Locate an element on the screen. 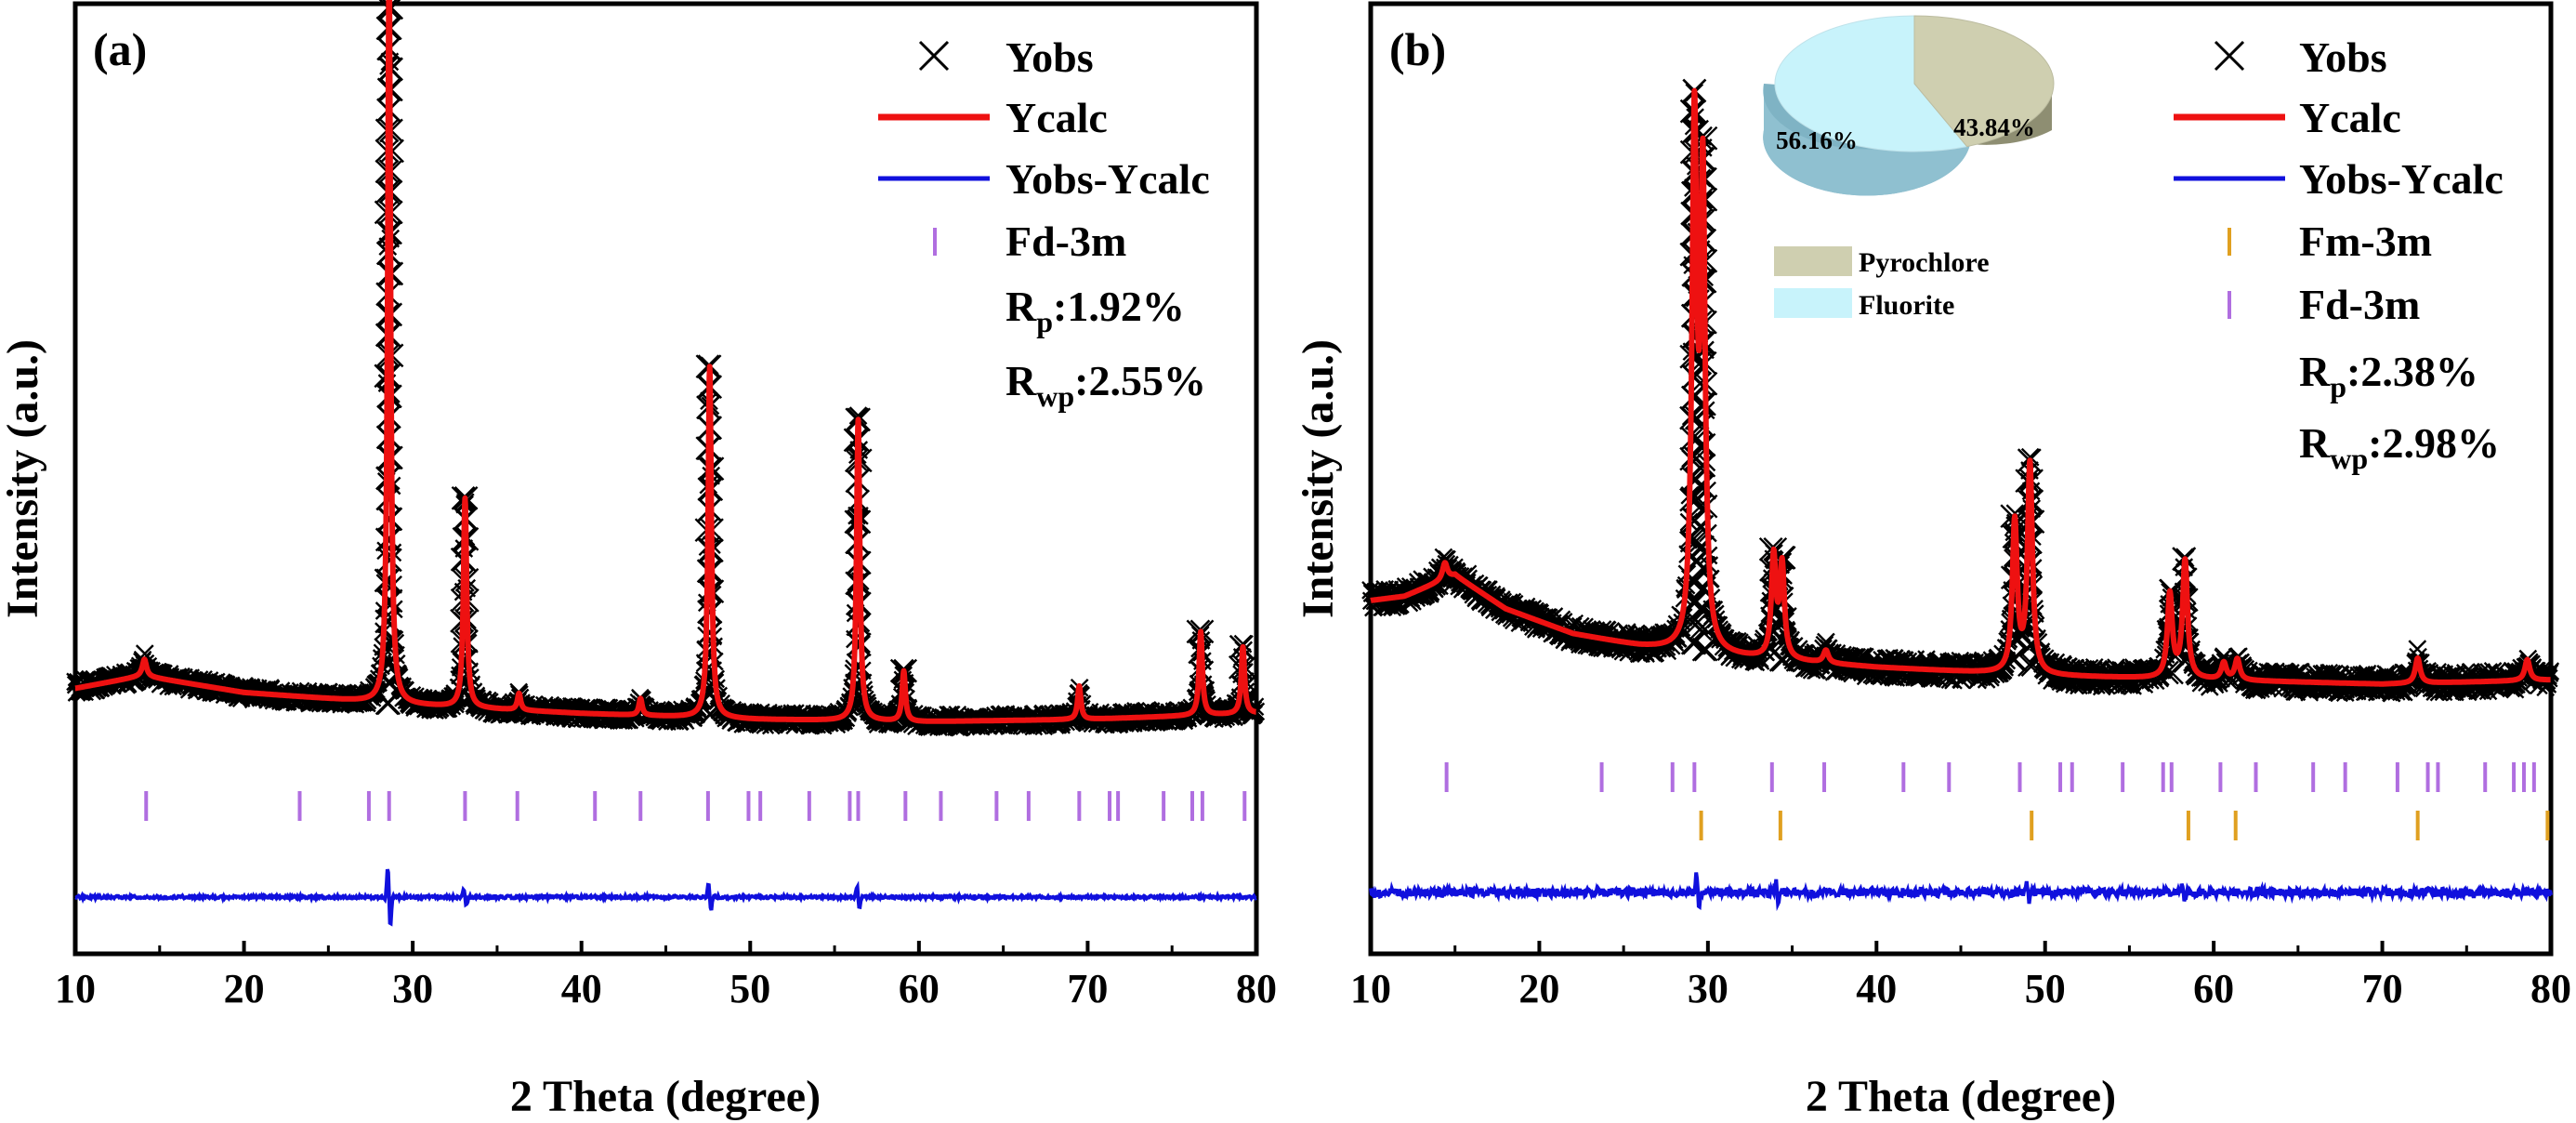  x-axis-b: 10 20 30 40 50 60 70 80 is located at coordinates (1960, 976).